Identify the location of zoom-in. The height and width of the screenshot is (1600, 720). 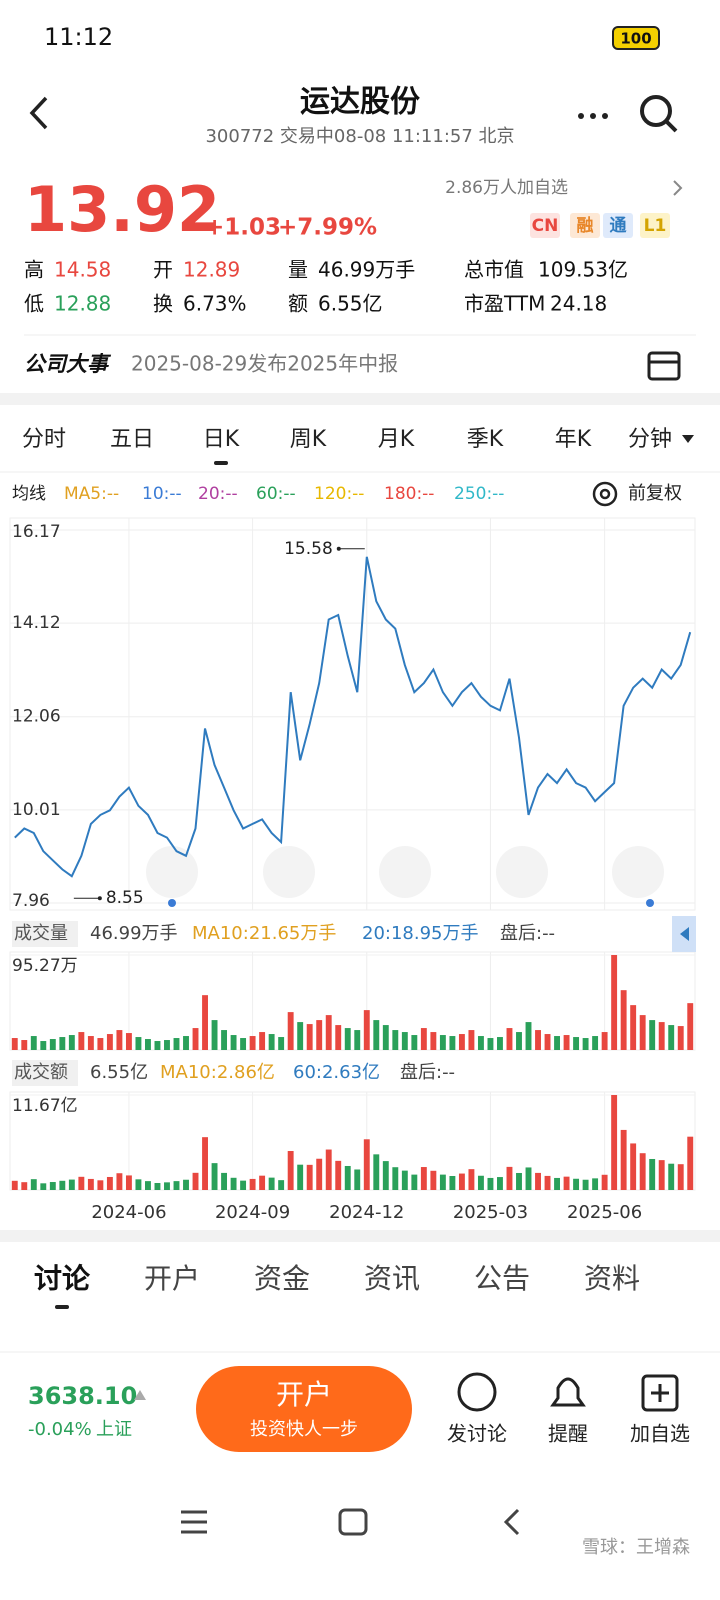
(172, 872).